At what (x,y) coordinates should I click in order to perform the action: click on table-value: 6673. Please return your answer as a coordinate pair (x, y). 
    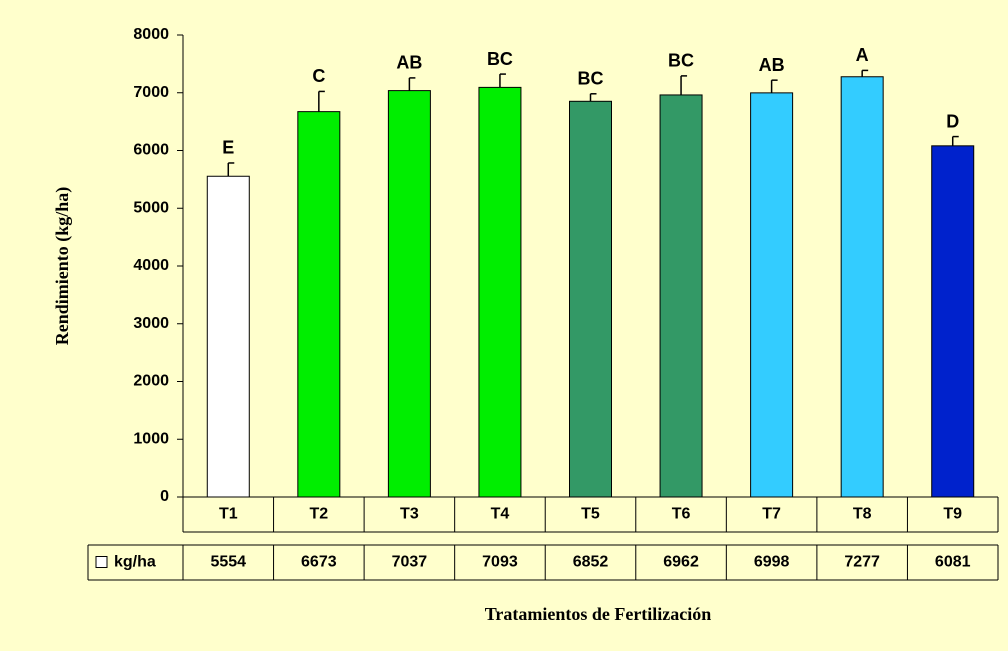
    Looking at the image, I should click on (319, 562).